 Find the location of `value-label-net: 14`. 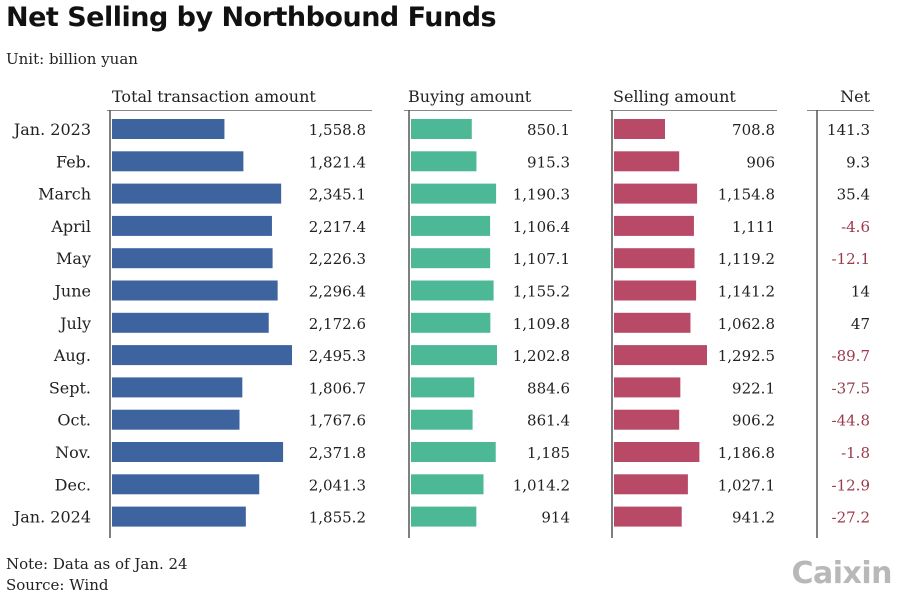

value-label-net: 14 is located at coordinates (860, 292).